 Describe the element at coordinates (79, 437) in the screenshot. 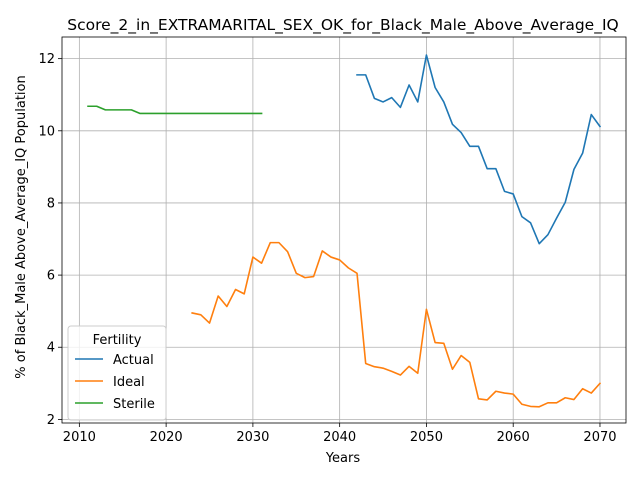

I see `x-tick-label: 2010` at that location.